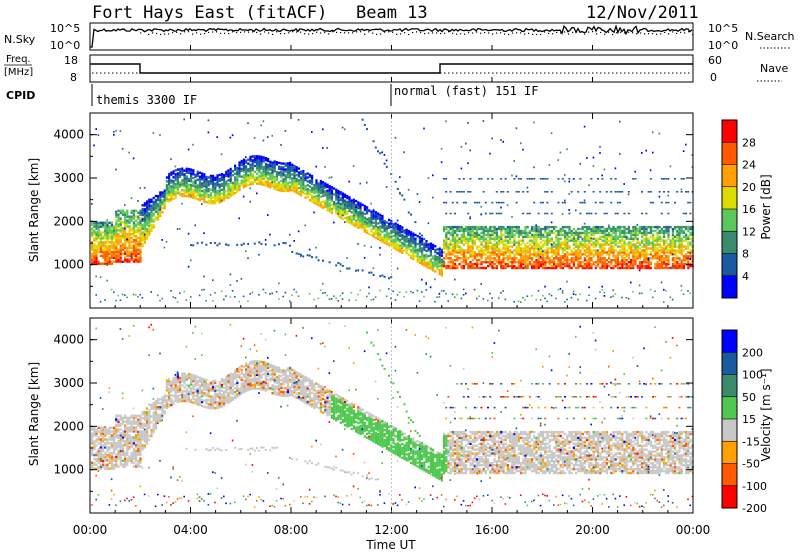 This screenshot has height=554, width=800. What do you see at coordinates (713, 77) in the screenshot?
I see `nave-right-tick-bottom: 0` at bounding box center [713, 77].